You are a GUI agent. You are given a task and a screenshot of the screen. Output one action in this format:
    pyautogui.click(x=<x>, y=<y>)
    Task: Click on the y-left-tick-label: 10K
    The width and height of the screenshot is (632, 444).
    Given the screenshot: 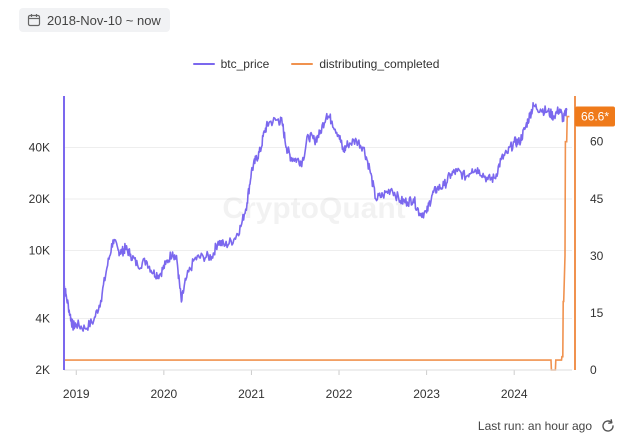 What is the action you would take?
    pyautogui.click(x=39, y=250)
    